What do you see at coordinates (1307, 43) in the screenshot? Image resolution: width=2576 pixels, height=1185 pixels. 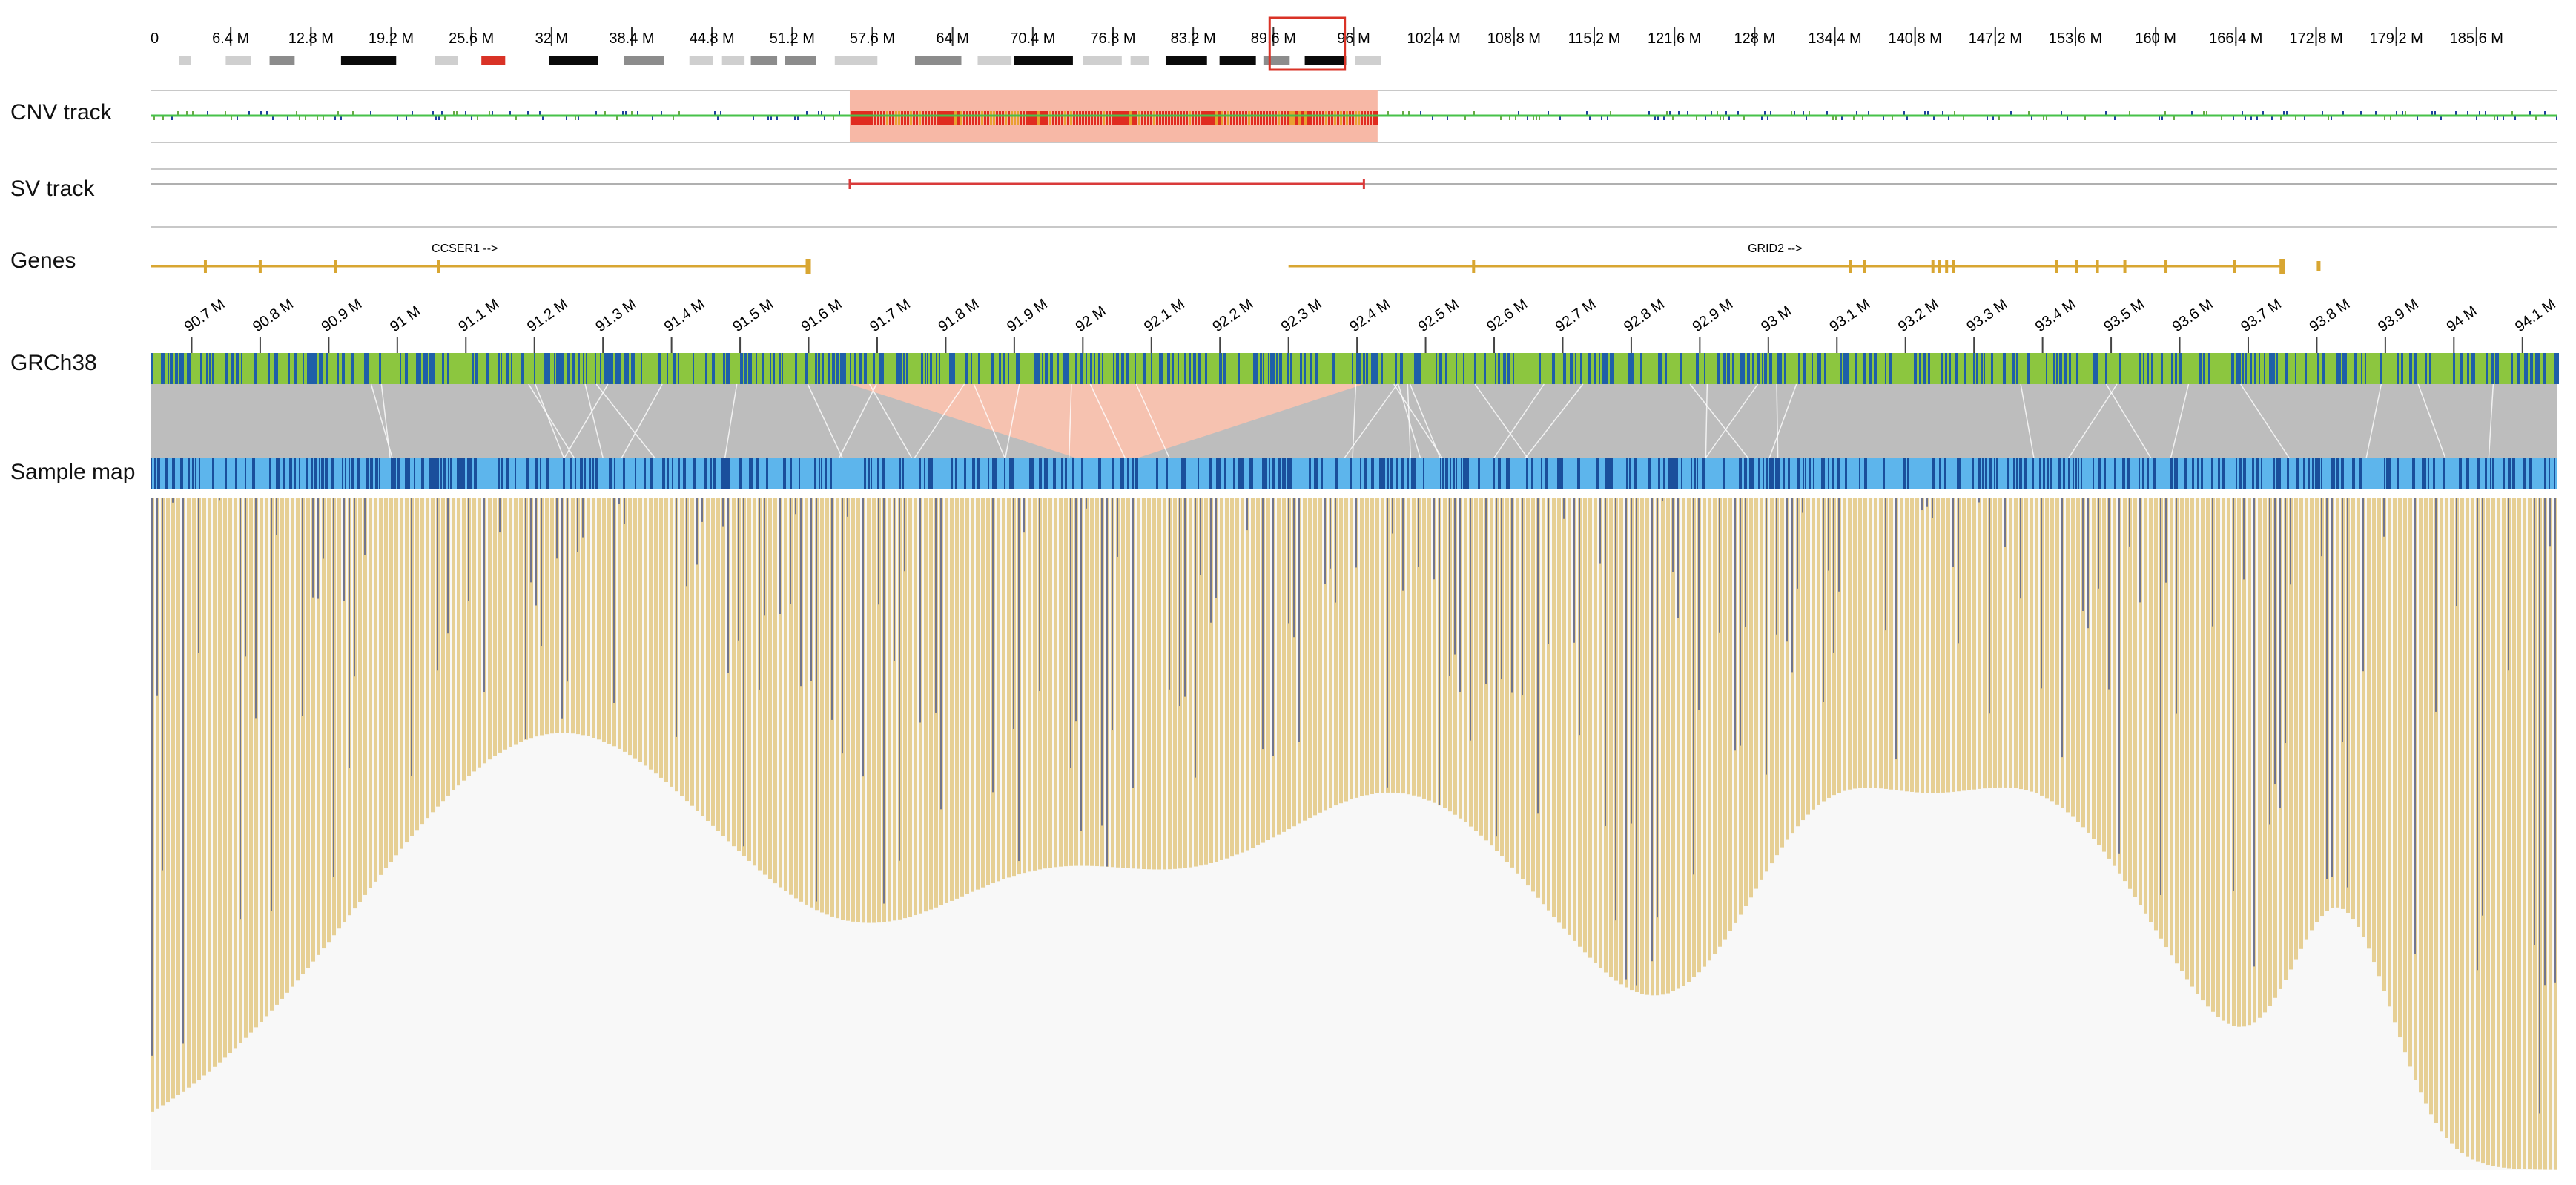 I see `current-viewport-box` at bounding box center [1307, 43].